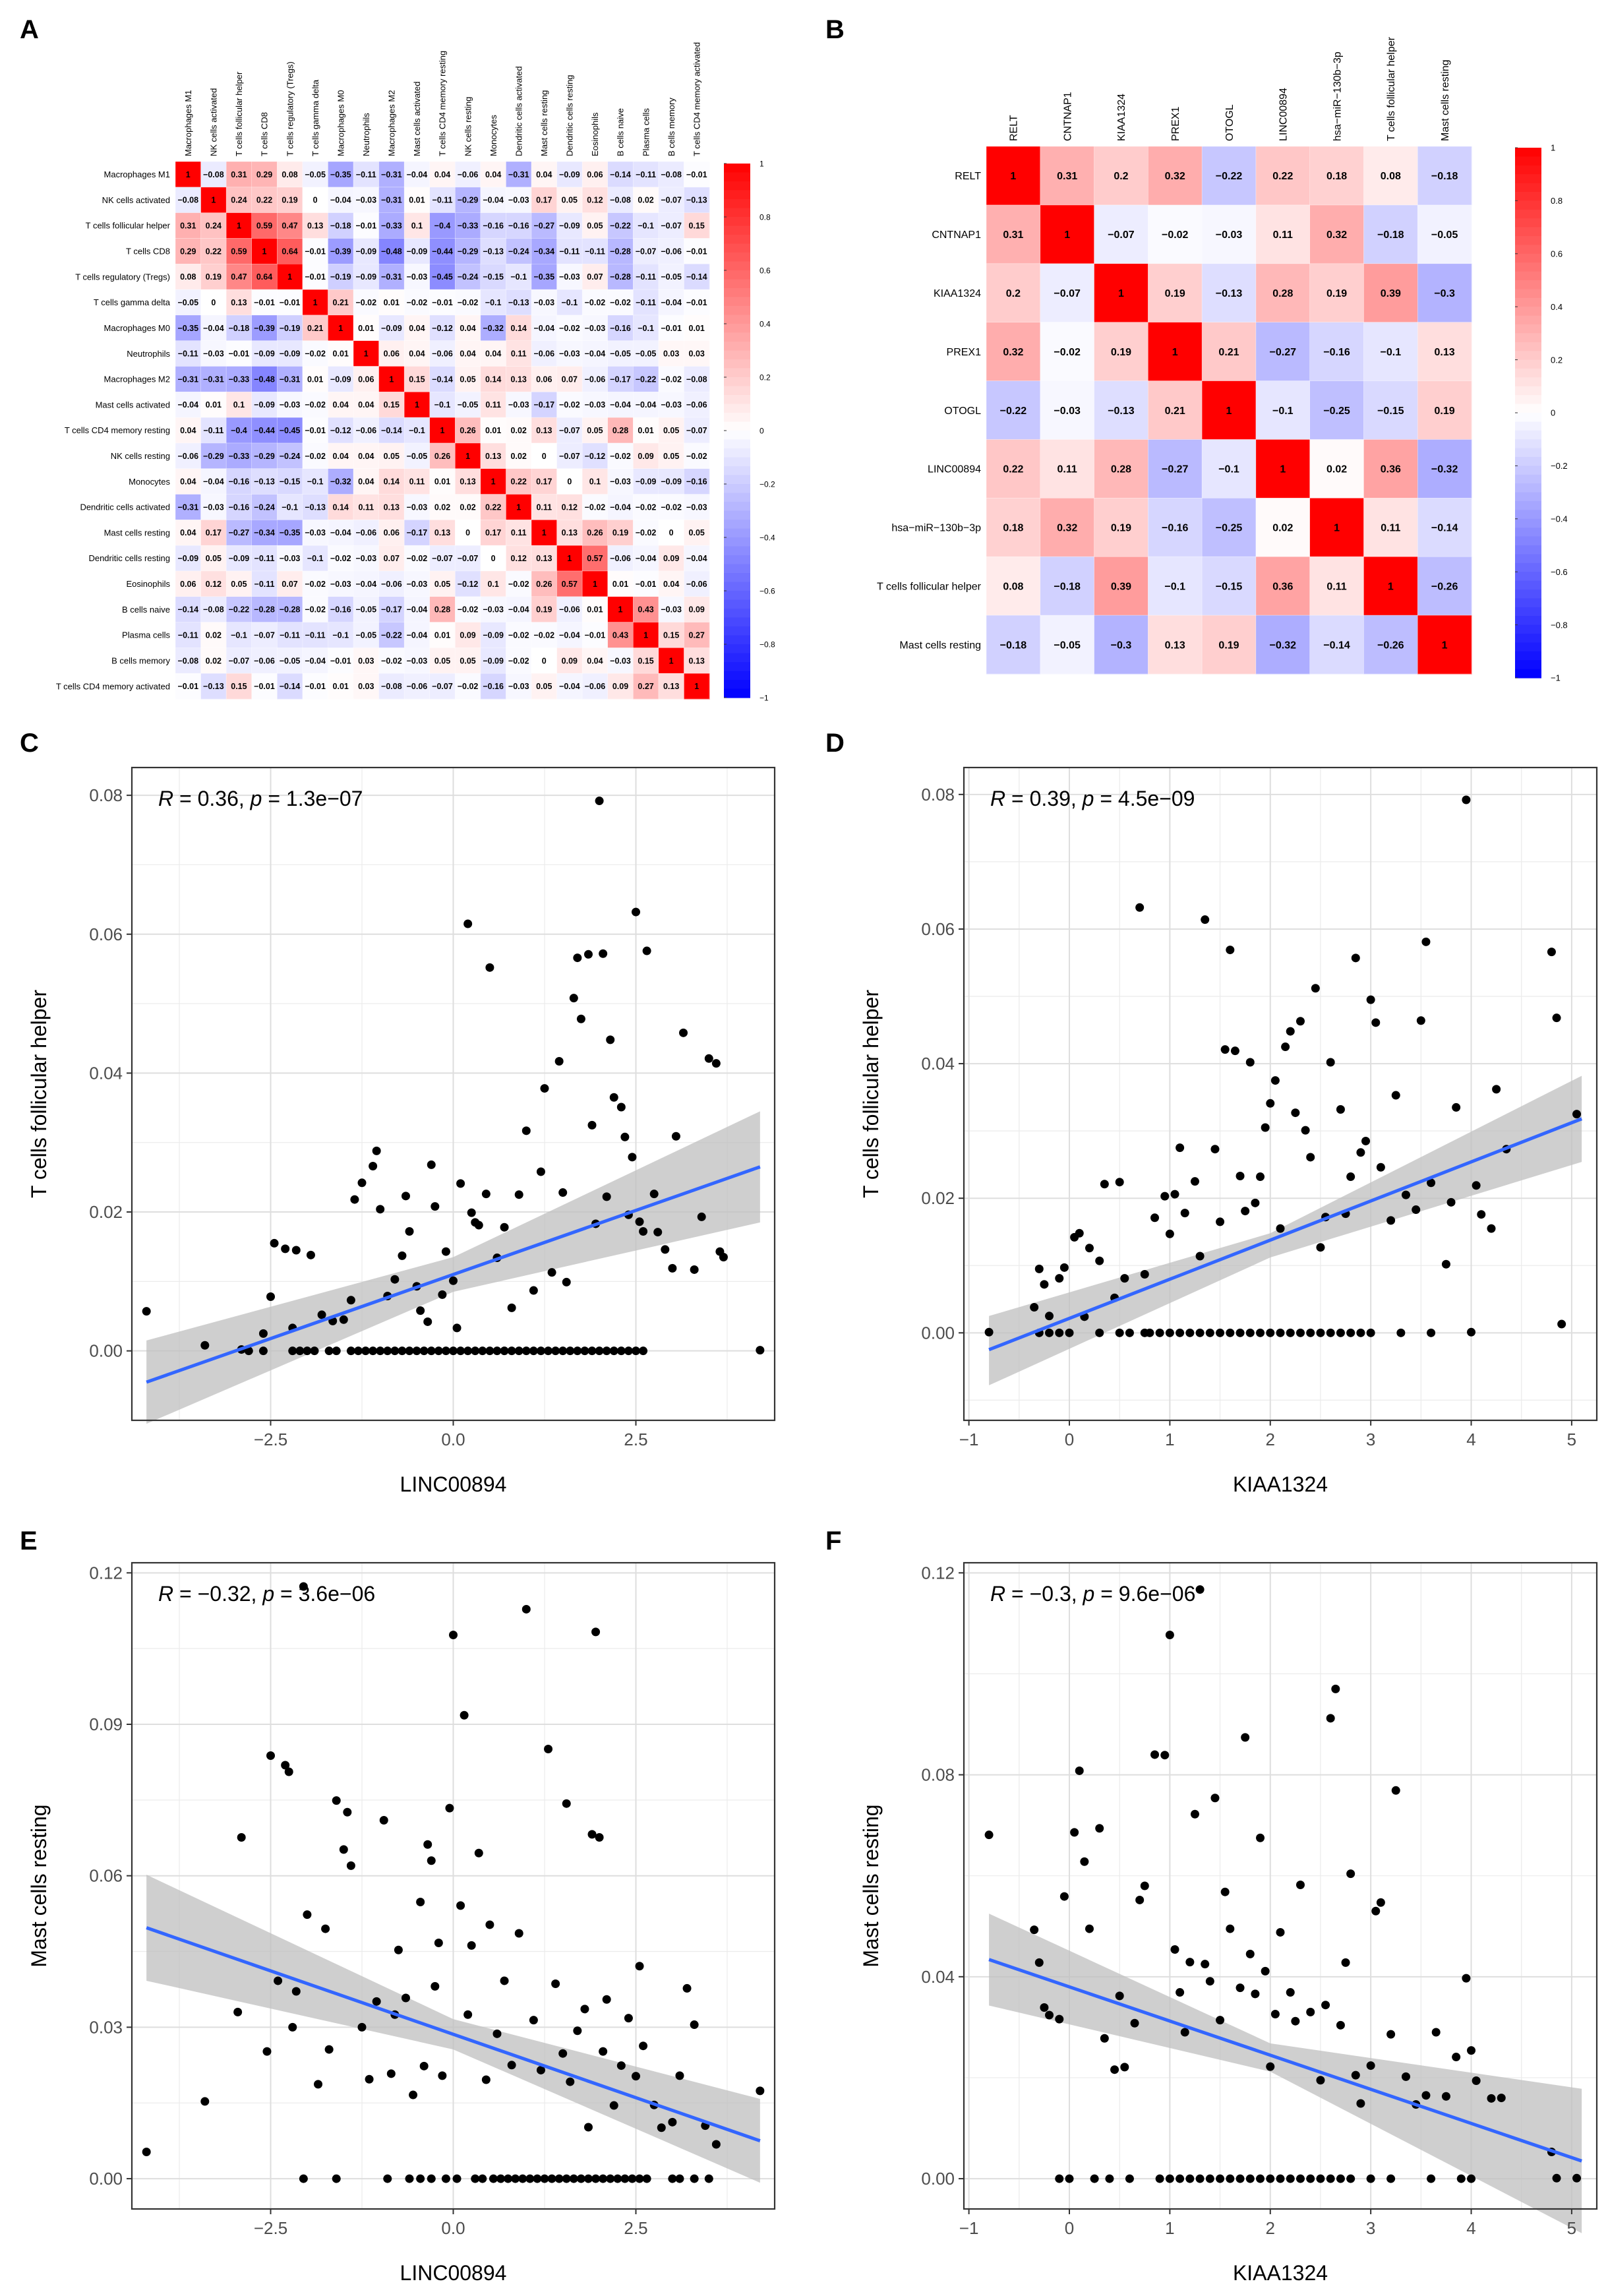 The height and width of the screenshot is (2296, 1608). I want to click on heatmap-value-label: 0.15, so click(645, 660).